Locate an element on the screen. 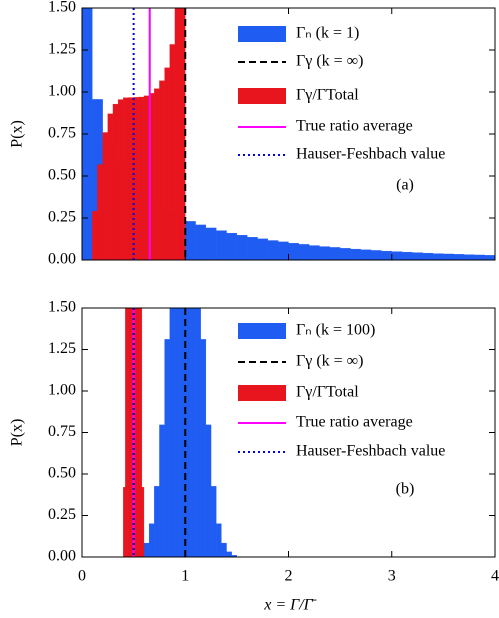  x-tick-label: 3 is located at coordinates (392, 576).